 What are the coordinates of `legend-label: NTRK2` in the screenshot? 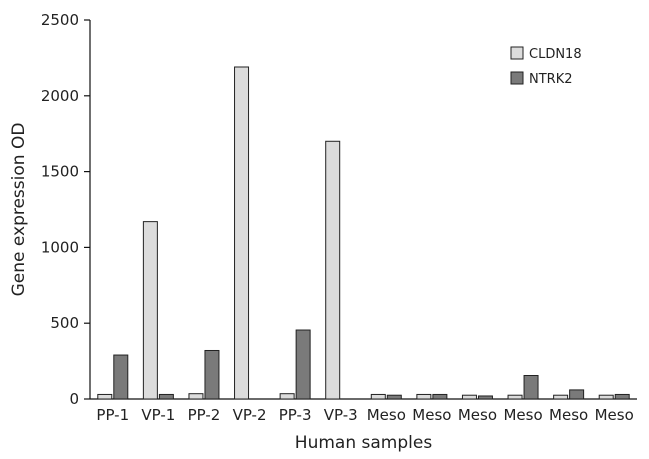 It's located at (551, 79).